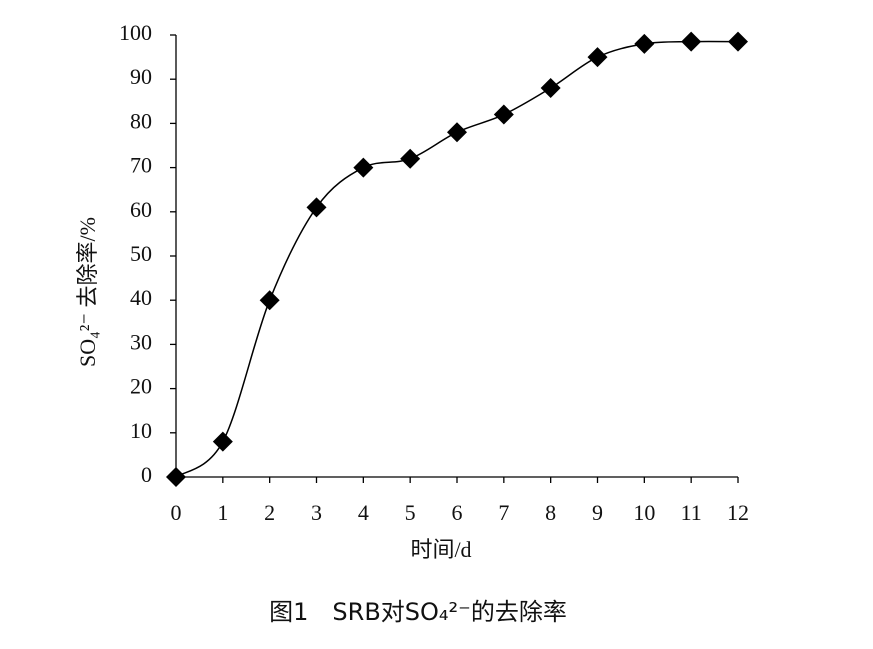  Describe the element at coordinates (141, 297) in the screenshot. I see `y-tick-label: 40` at that location.